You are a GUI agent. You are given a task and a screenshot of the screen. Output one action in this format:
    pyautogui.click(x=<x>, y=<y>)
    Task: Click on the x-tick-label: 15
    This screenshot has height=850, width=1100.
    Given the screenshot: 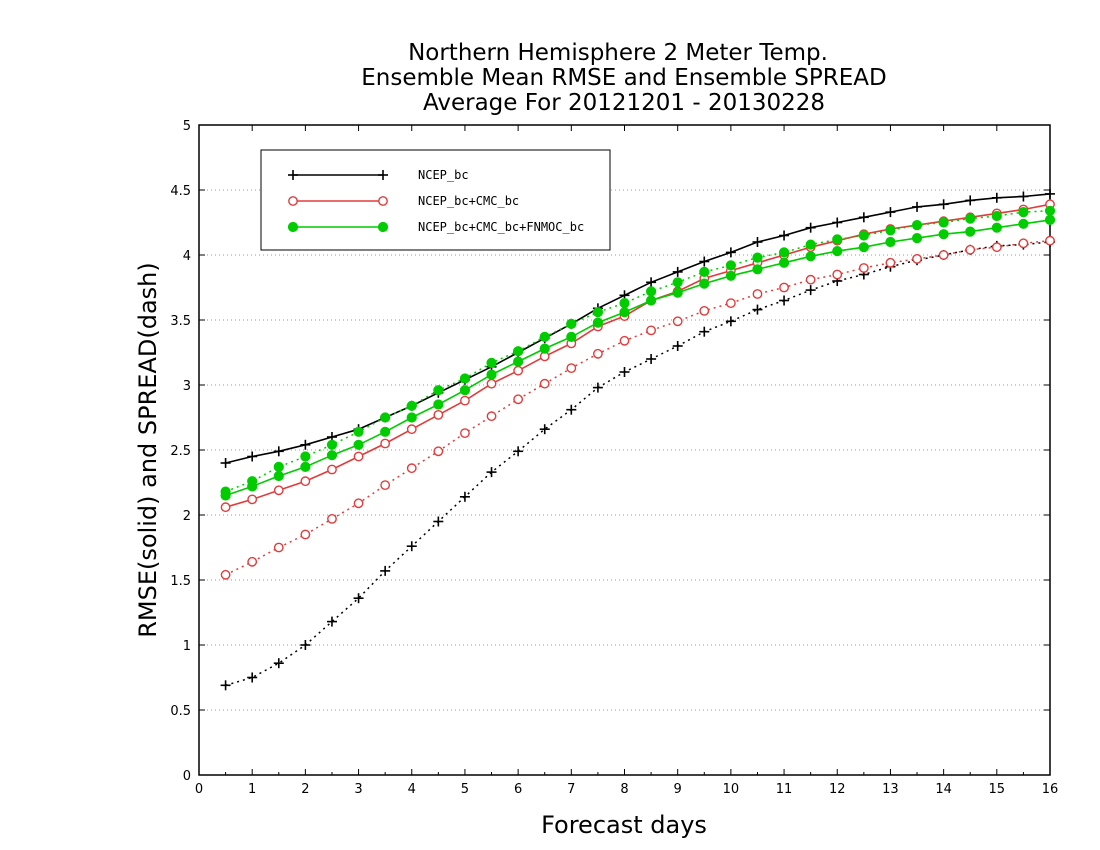 What is the action you would take?
    pyautogui.click(x=997, y=789)
    